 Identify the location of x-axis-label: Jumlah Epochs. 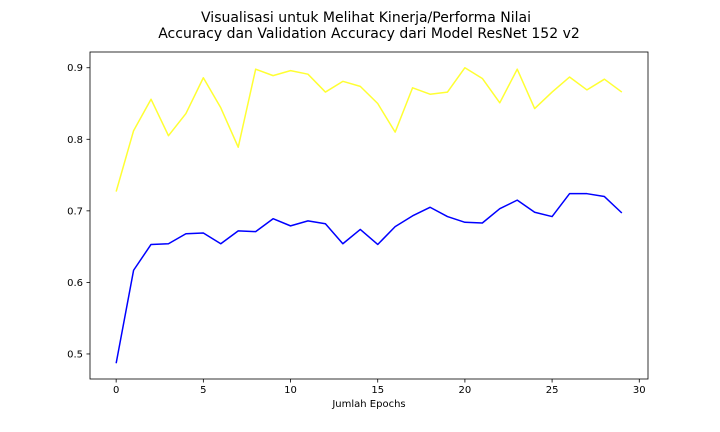
(368, 404).